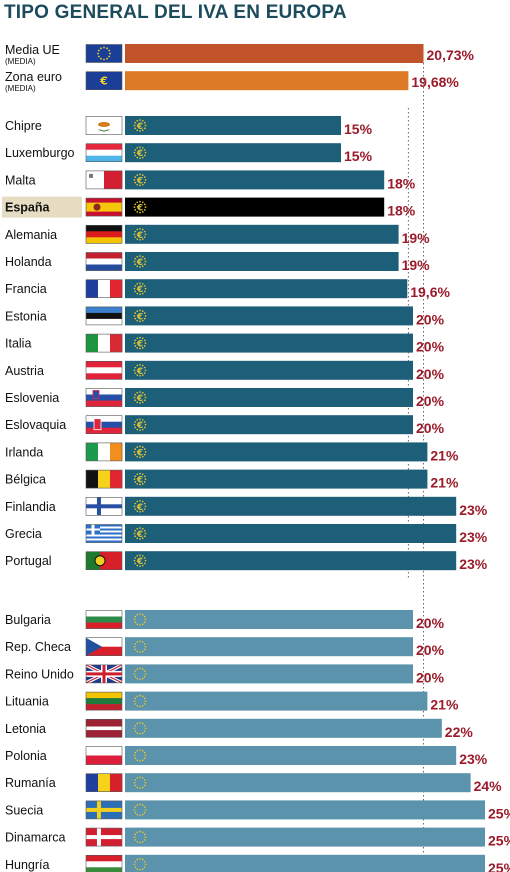 This screenshot has height=872, width=510. I want to click on bar-row: Bélgica €21%, so click(232, 480).